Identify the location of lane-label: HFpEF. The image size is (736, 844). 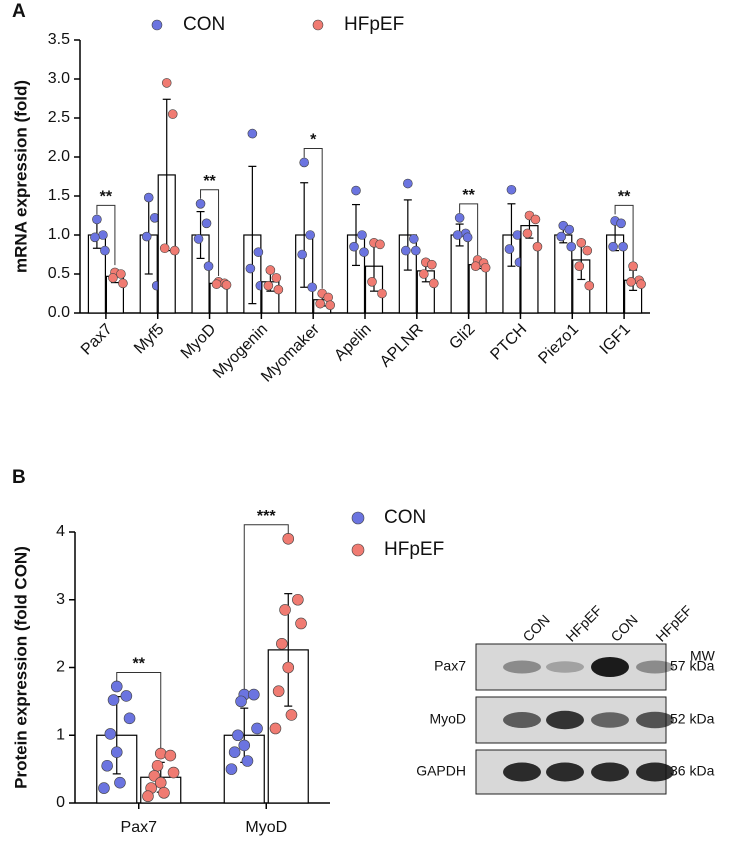
(583, 623).